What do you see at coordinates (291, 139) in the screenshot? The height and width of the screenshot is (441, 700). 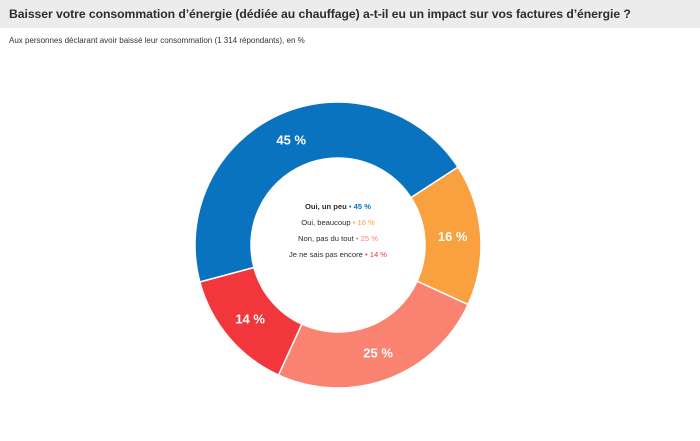 I see `slice-value-label: 45 %` at bounding box center [291, 139].